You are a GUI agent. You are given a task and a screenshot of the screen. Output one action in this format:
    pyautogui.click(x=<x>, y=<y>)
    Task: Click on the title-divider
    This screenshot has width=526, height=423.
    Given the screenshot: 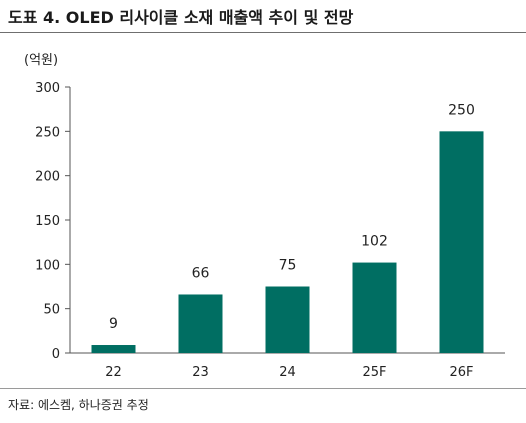 What is the action you would take?
    pyautogui.click(x=263, y=32)
    